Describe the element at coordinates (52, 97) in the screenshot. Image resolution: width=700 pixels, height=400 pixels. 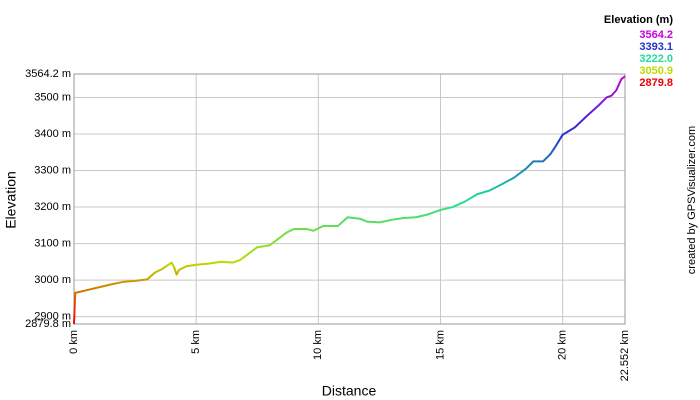
I see `y-tick-label: 3500 m` at that location.